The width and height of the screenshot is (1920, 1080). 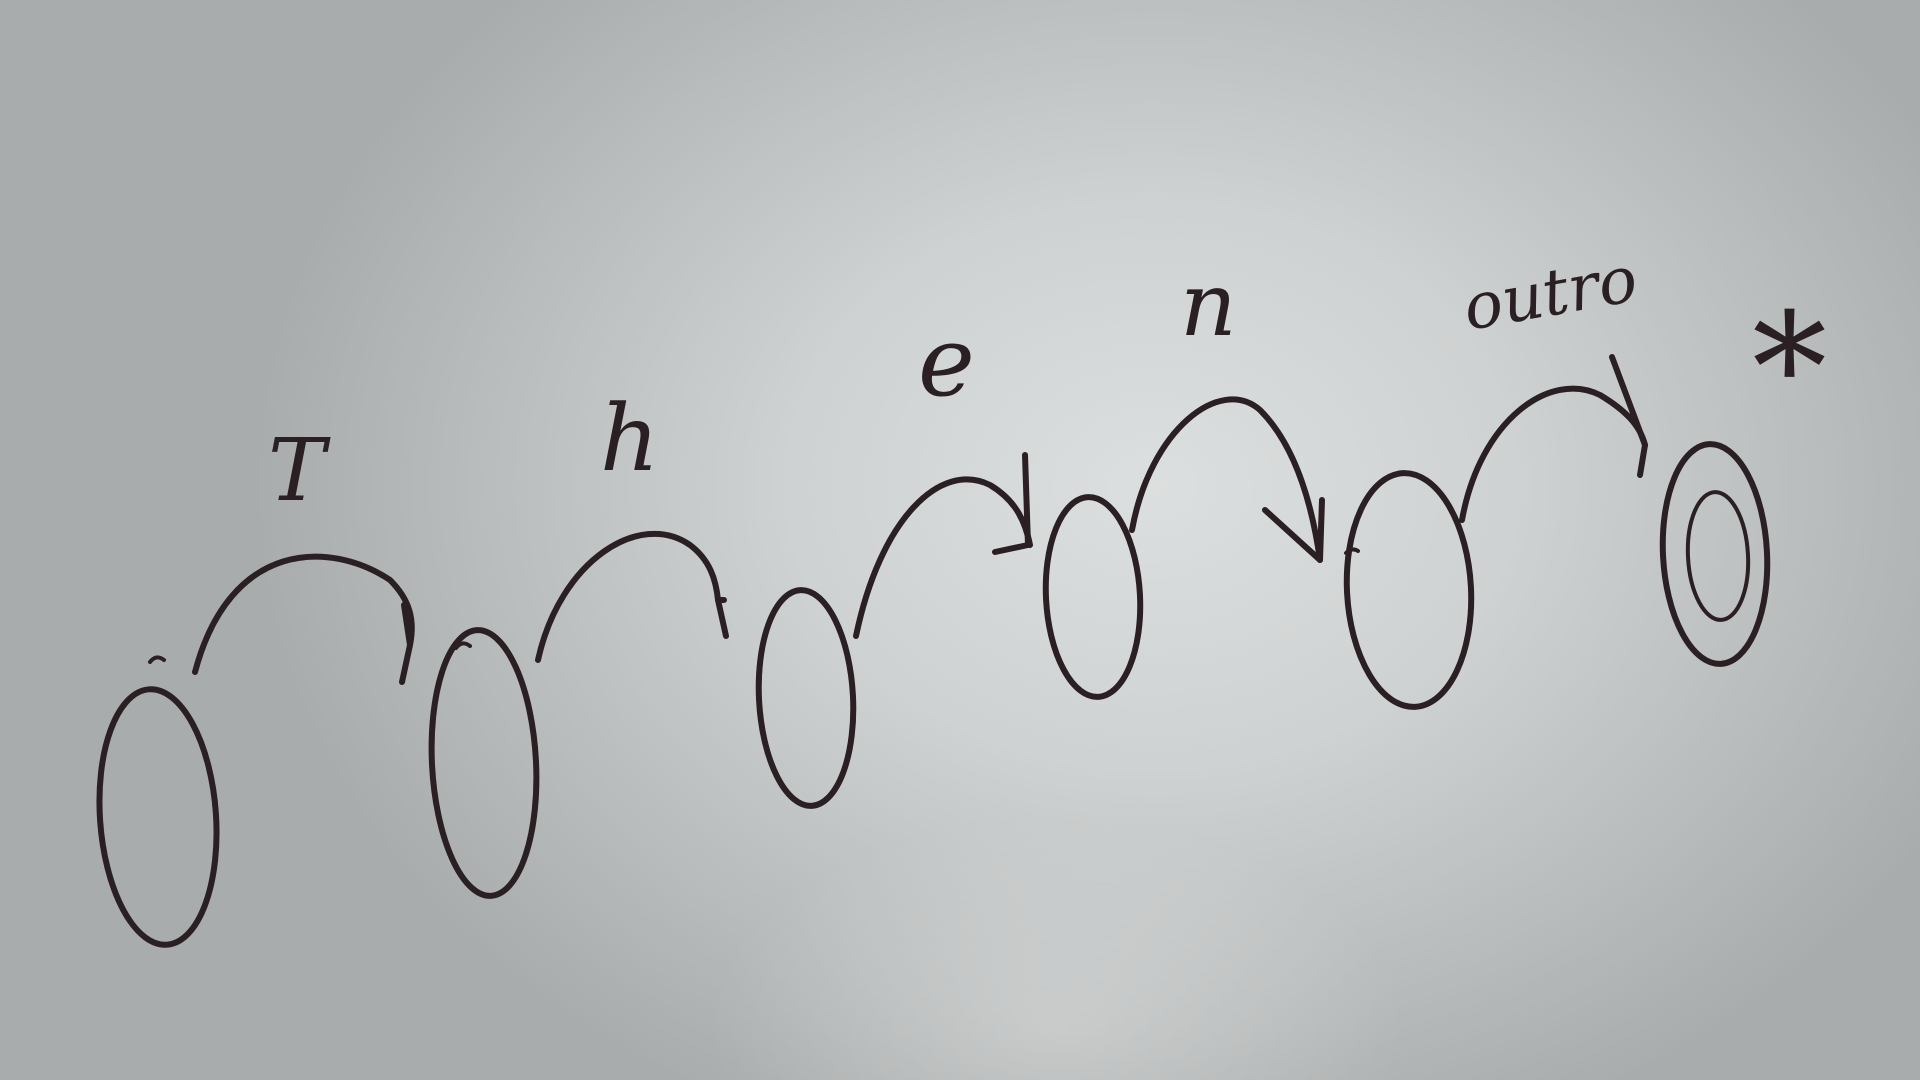 I want to click on transition-q1-q2, so click(x=632, y=596).